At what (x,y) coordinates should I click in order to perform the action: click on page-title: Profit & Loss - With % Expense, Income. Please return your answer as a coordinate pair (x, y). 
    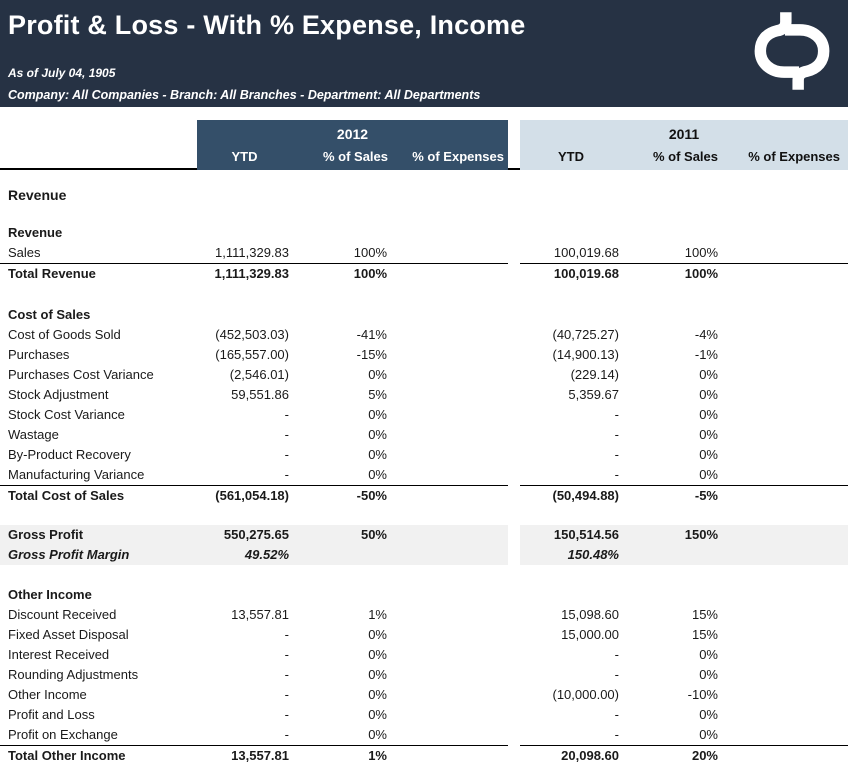
    Looking at the image, I should click on (267, 25).